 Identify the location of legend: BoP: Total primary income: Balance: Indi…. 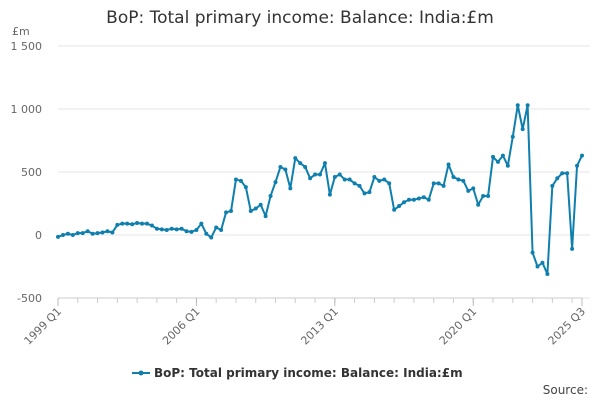
(297, 373).